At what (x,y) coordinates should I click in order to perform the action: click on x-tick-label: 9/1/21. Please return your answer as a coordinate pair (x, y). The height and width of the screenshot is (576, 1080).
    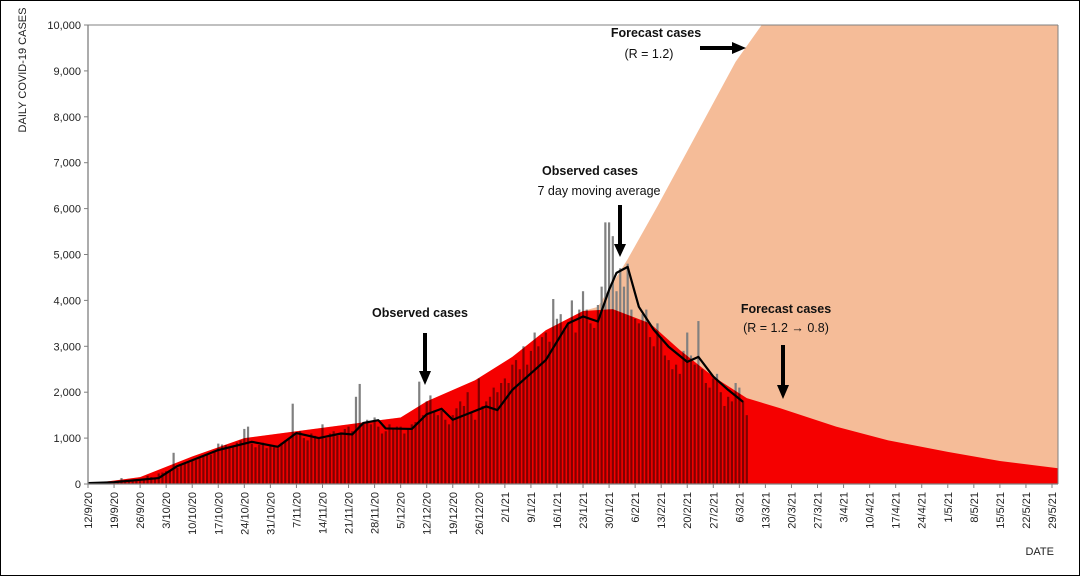
    Looking at the image, I should click on (532, 507).